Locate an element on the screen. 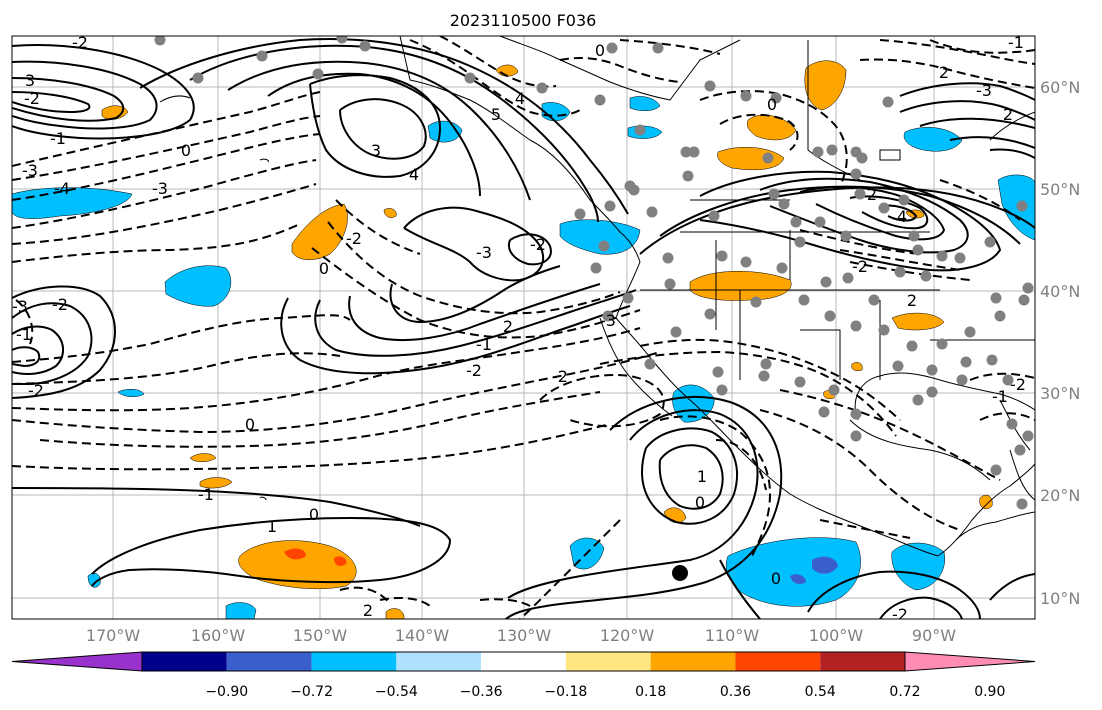  lat-label: 30°N is located at coordinates (1060, 393).